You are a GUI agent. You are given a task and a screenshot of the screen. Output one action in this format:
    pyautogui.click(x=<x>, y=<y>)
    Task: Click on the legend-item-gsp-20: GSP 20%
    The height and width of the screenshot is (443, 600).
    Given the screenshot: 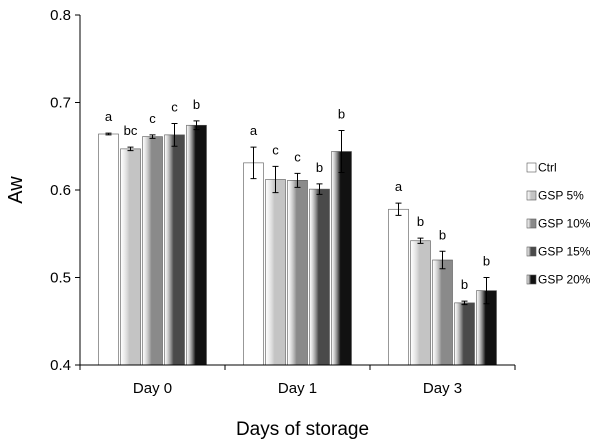 What is the action you would take?
    pyautogui.click(x=558, y=280)
    